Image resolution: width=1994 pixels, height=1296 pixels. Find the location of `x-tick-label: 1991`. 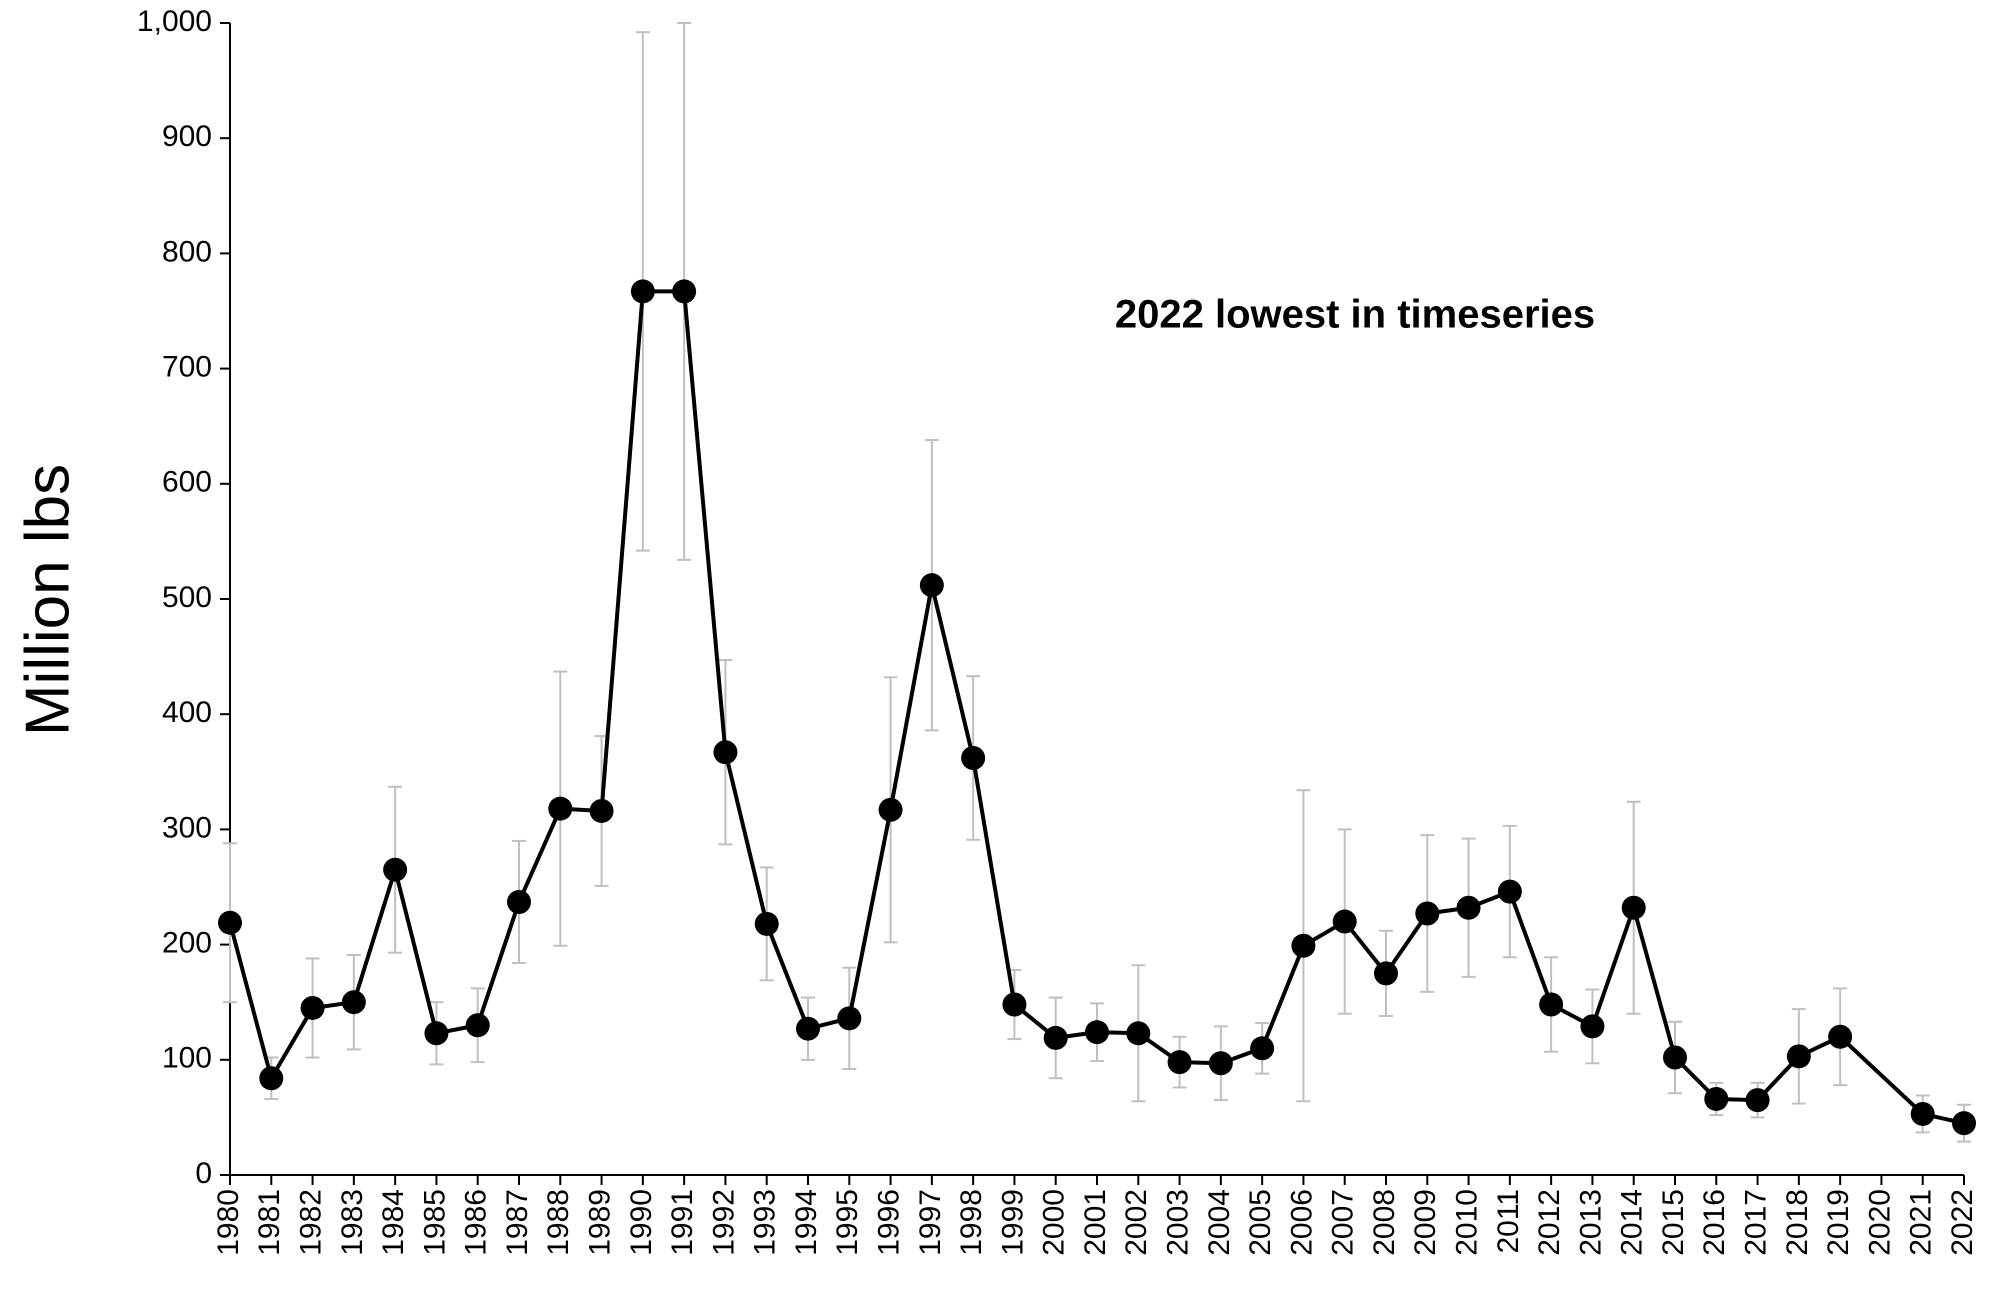

x-tick-label: 1991 is located at coordinates (682, 1222).